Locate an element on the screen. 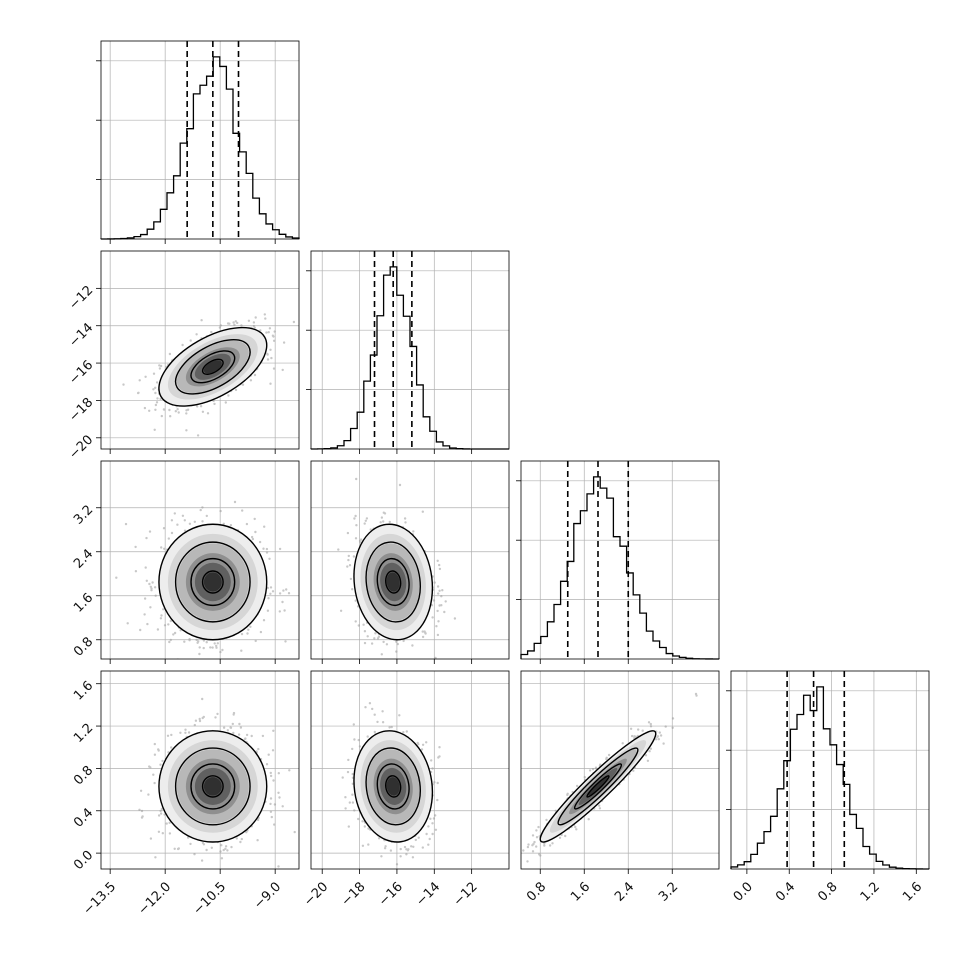 Image resolution: width=970 pixels, height=970 pixels. y-tick-label: 2.4 is located at coordinates (83, 558).